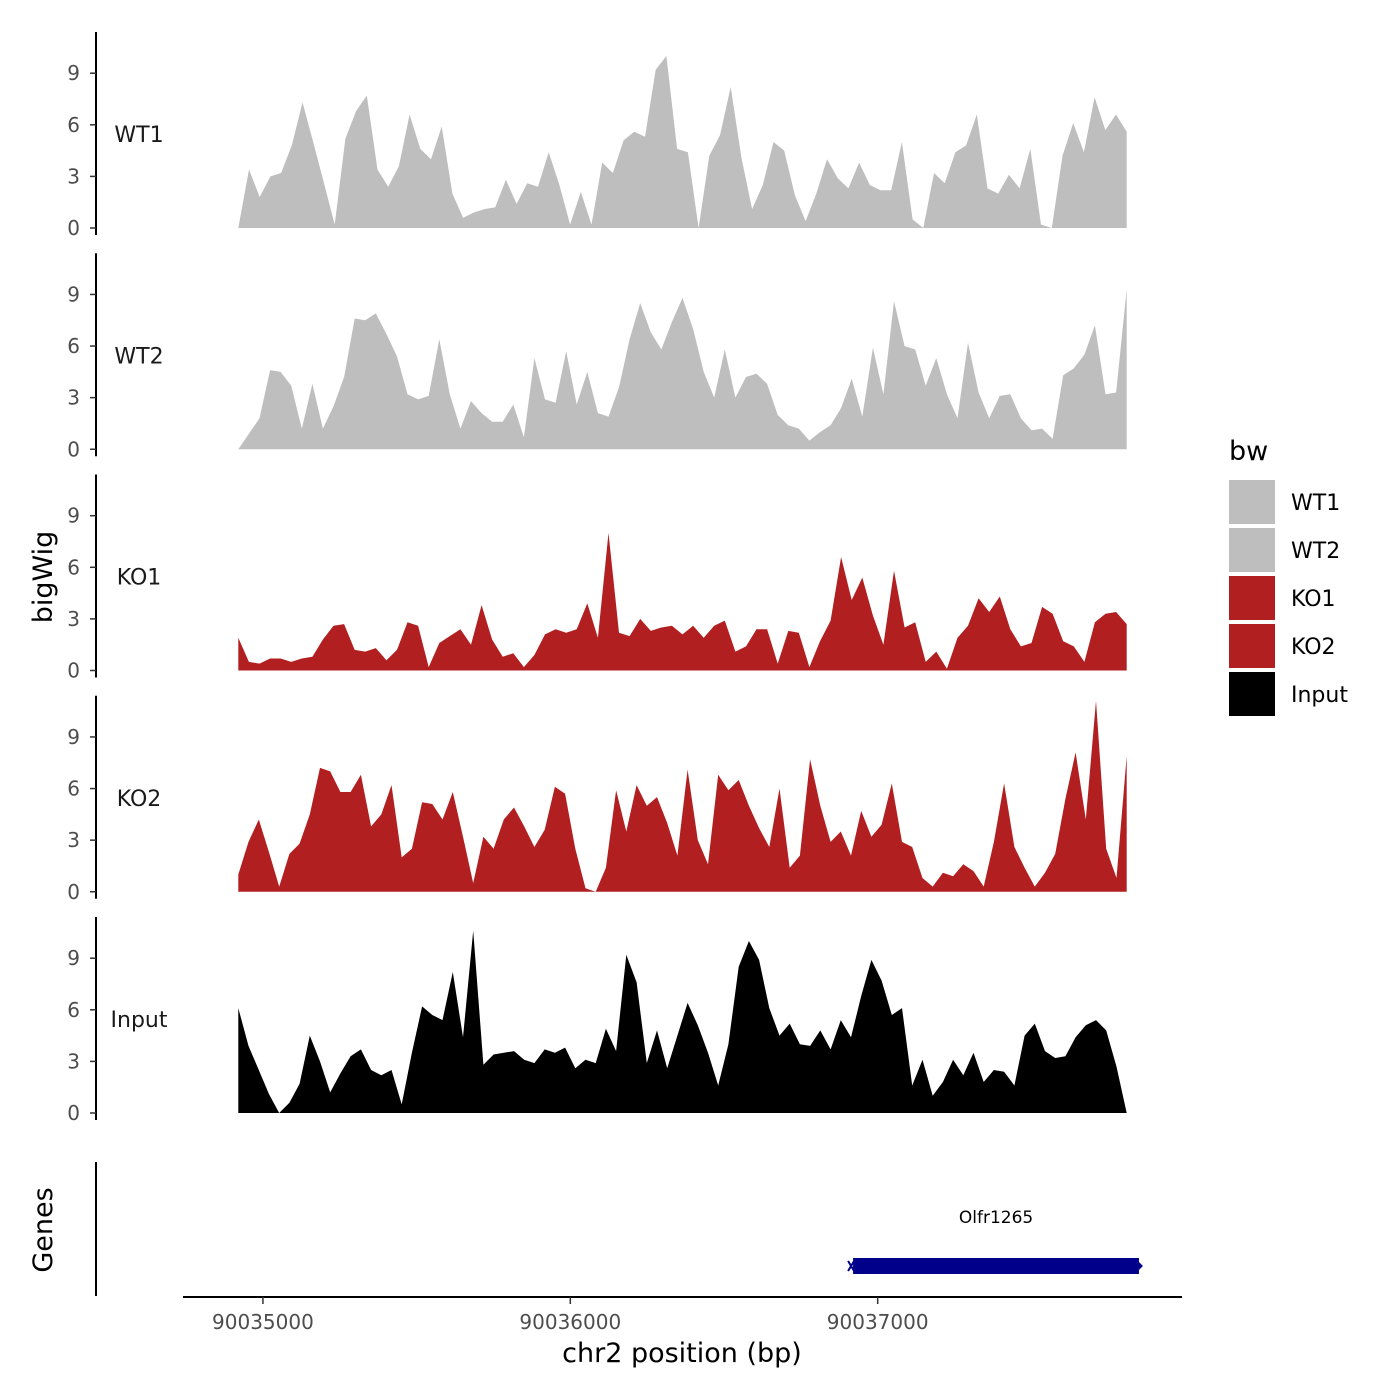 This screenshot has height=1400, width=1400. Describe the element at coordinates (682, 1021) in the screenshot. I see `area-input` at that location.